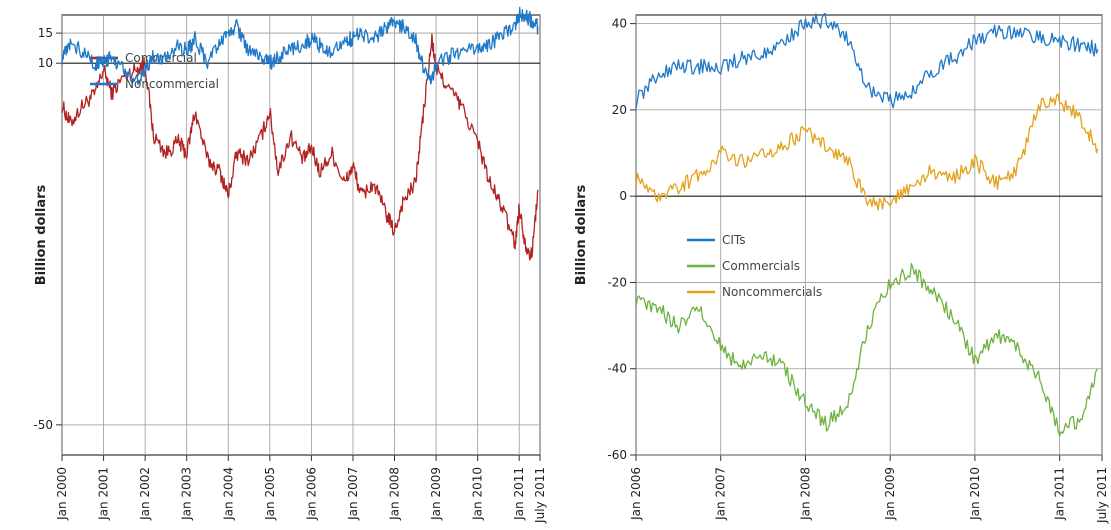 The height and width of the screenshot is (530, 1111). Describe the element at coordinates (761, 266) in the screenshot. I see `legend-label-commercials: Commercials` at that location.